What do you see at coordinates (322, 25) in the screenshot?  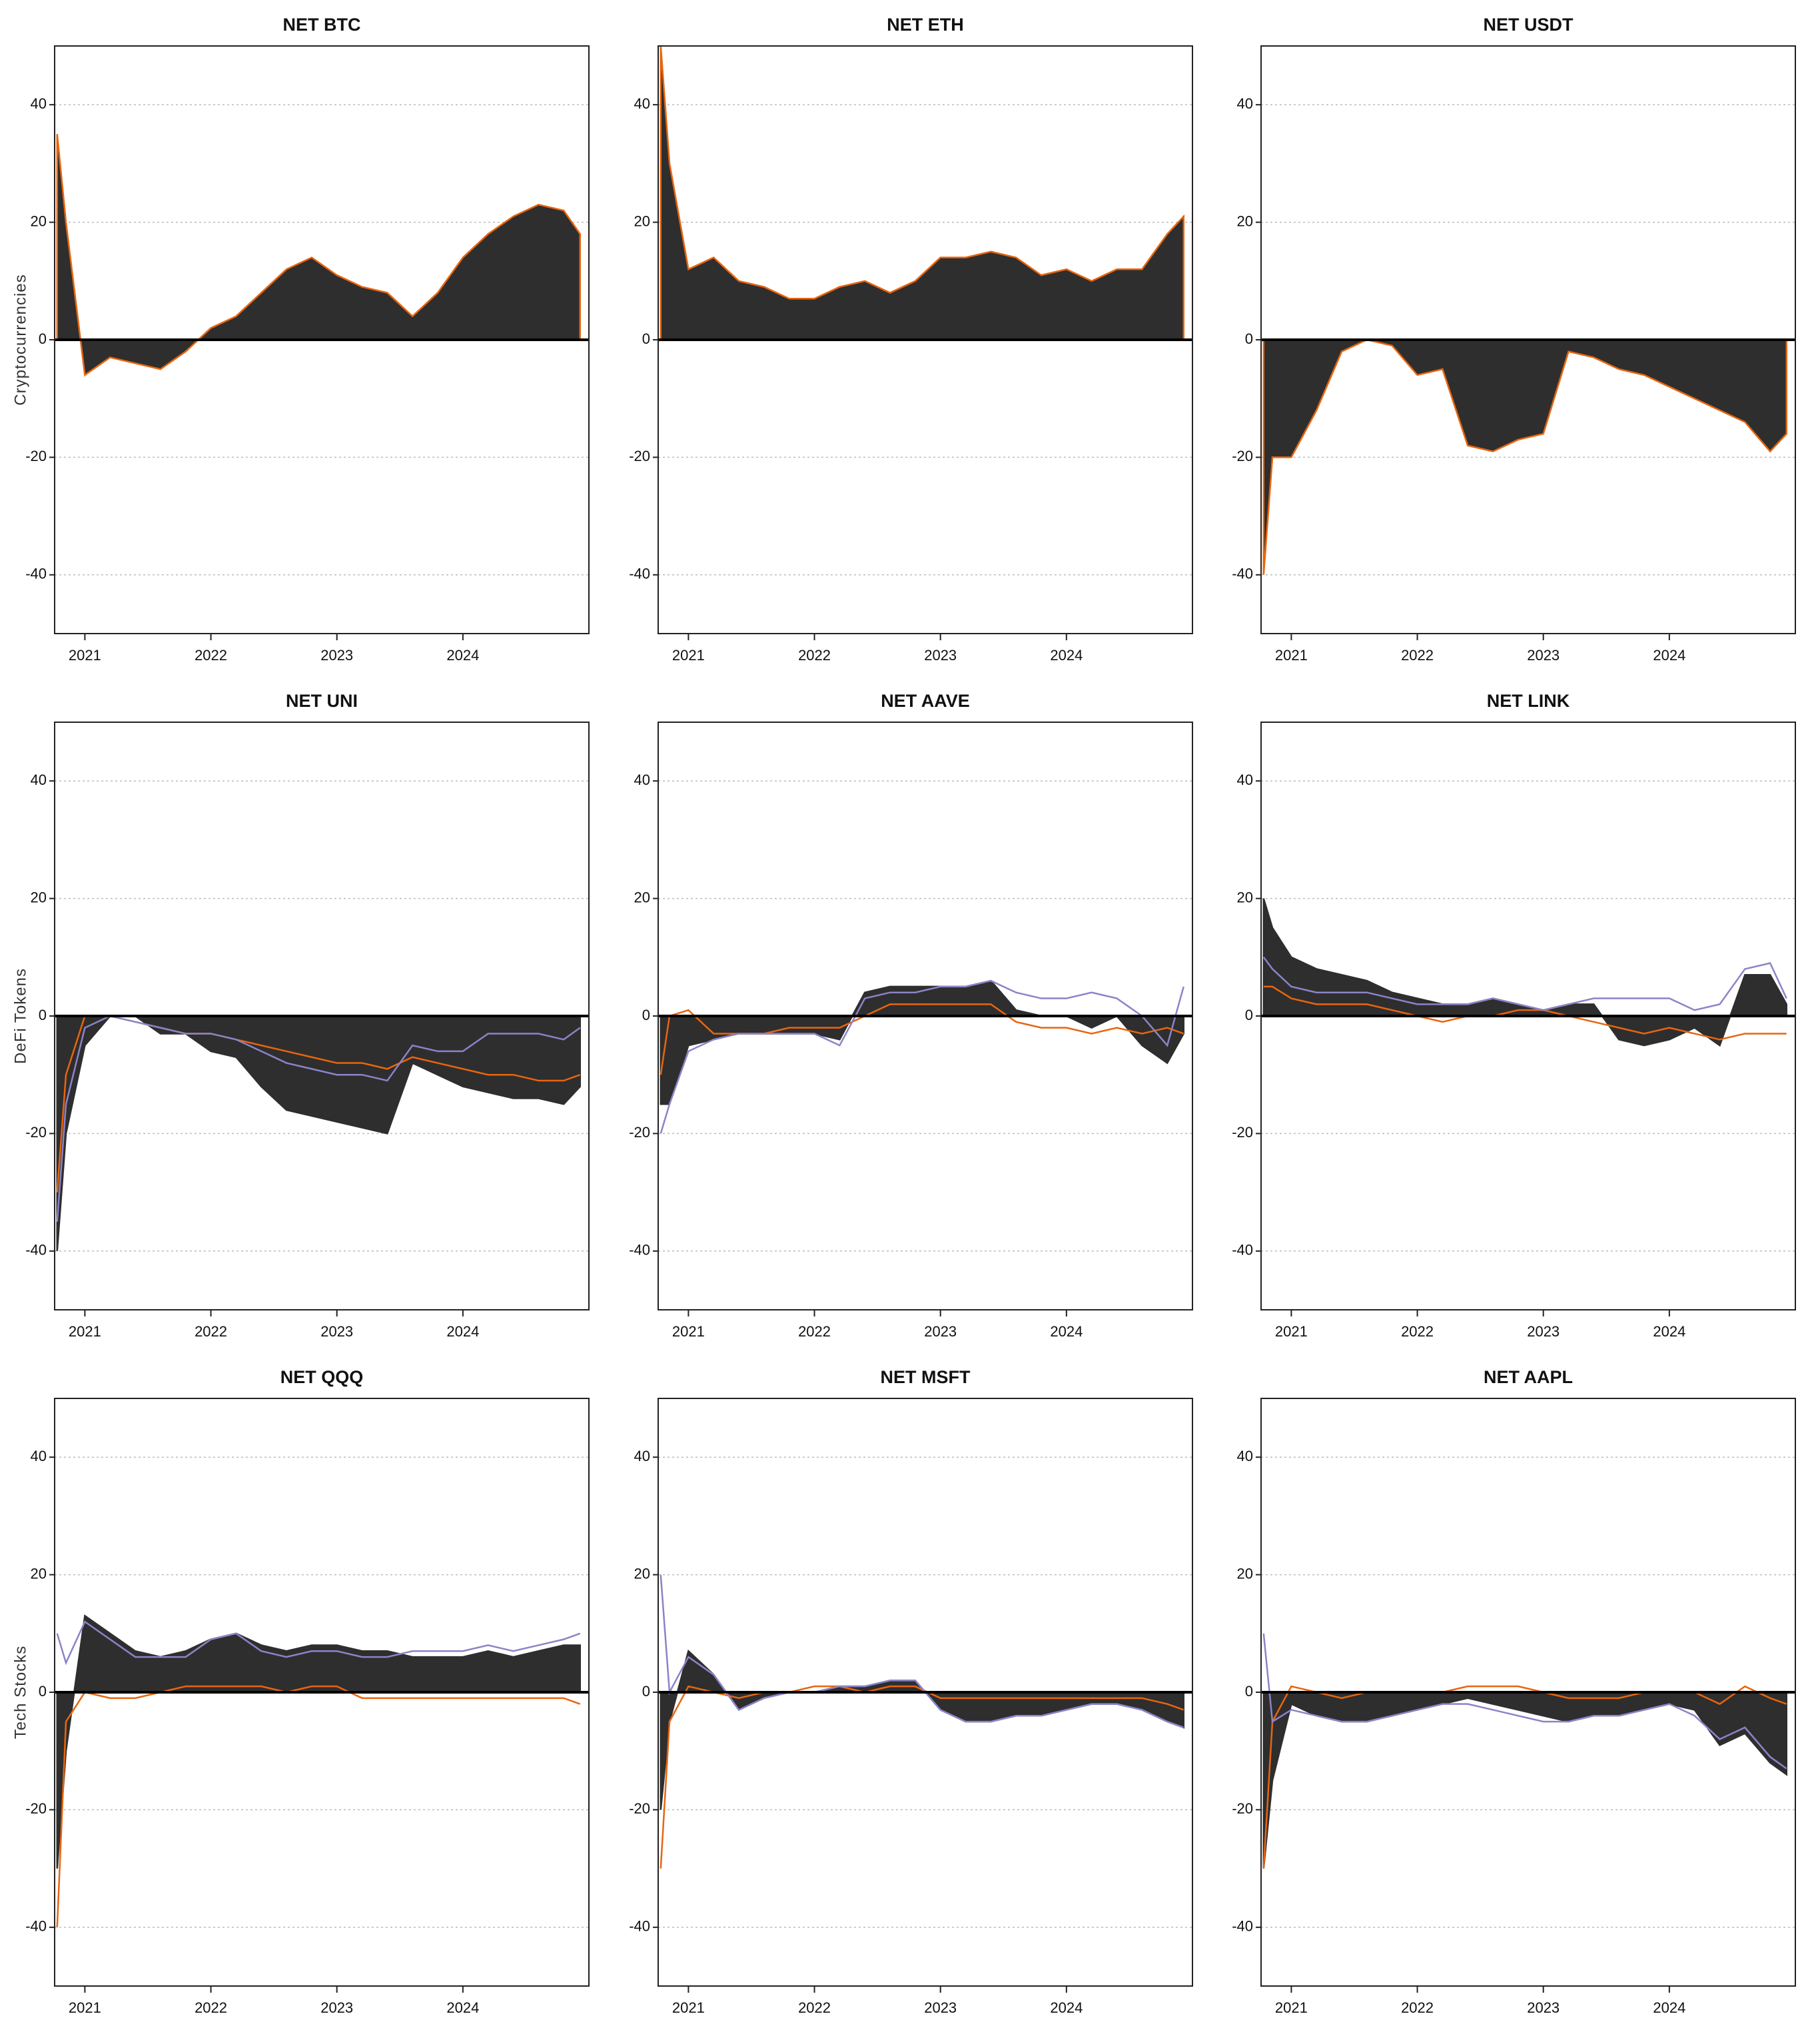 I see `panel-title: NET BTC` at bounding box center [322, 25].